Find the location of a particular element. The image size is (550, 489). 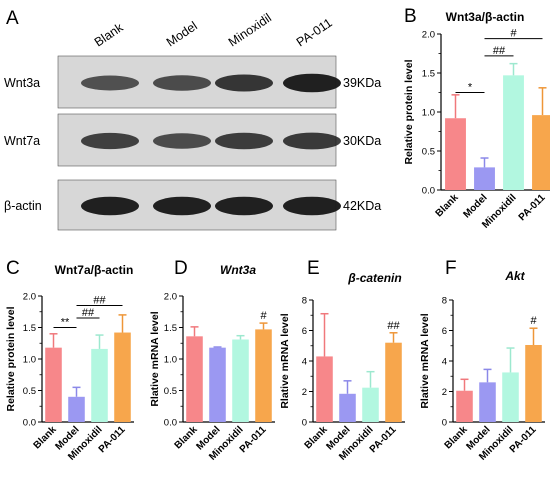

lane-label: PA-011 is located at coordinates (314, 33).